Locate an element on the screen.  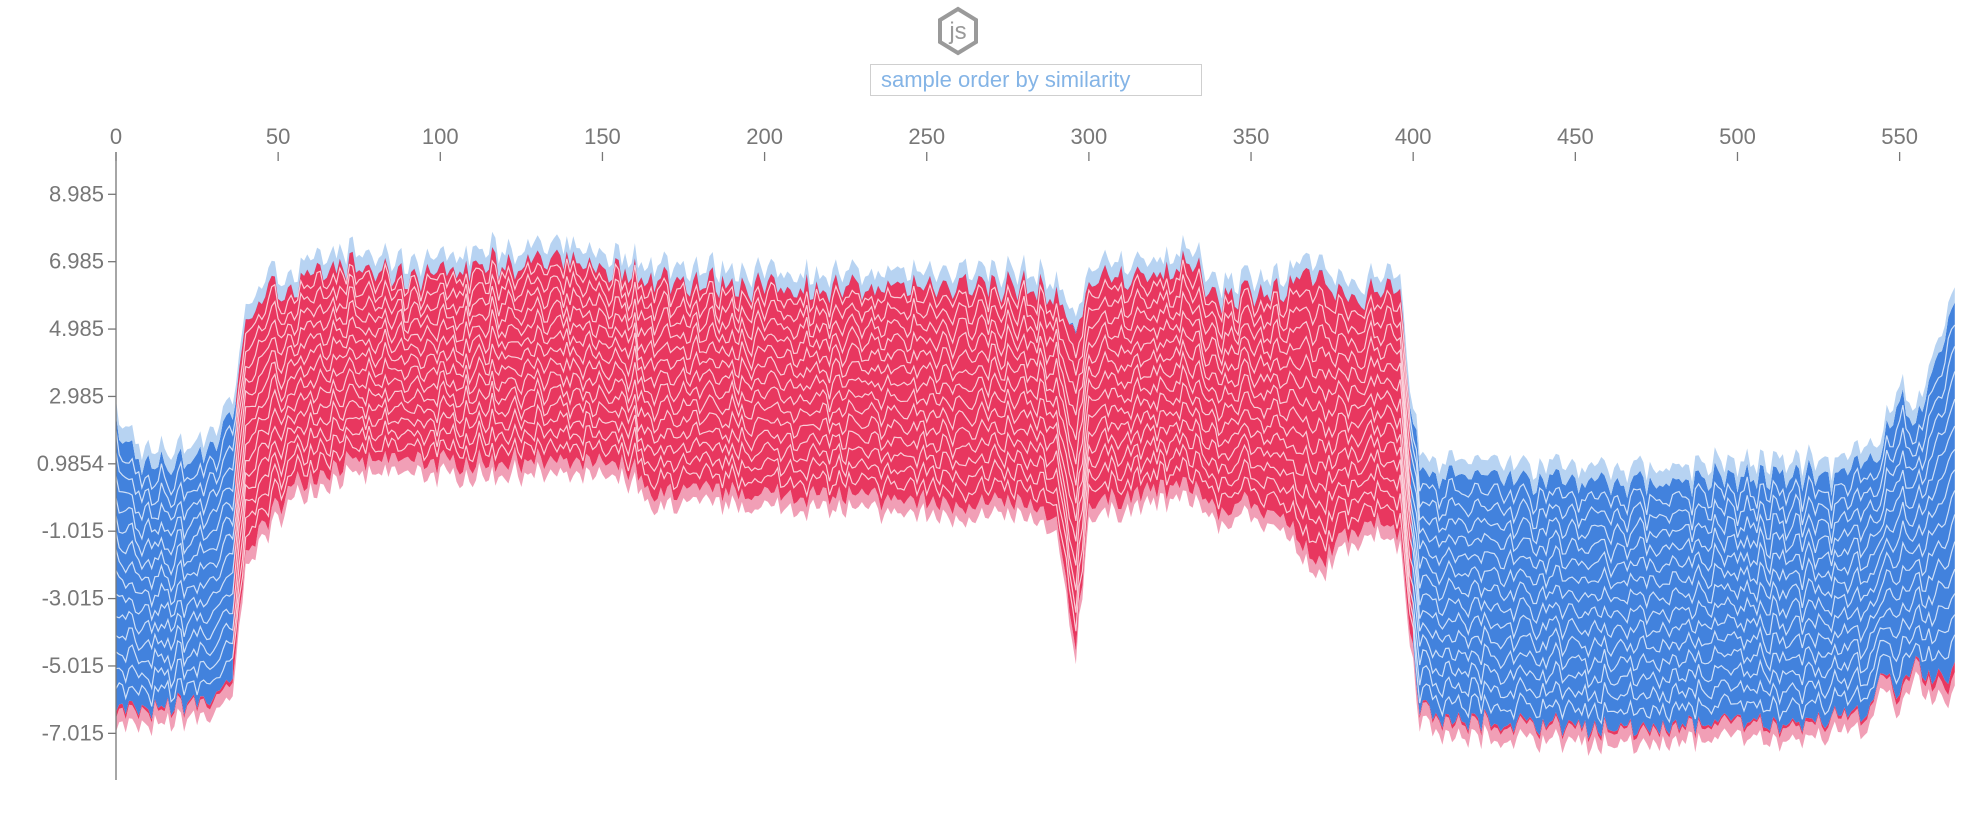
x-tick-label: 400 is located at coordinates (1413, 136).